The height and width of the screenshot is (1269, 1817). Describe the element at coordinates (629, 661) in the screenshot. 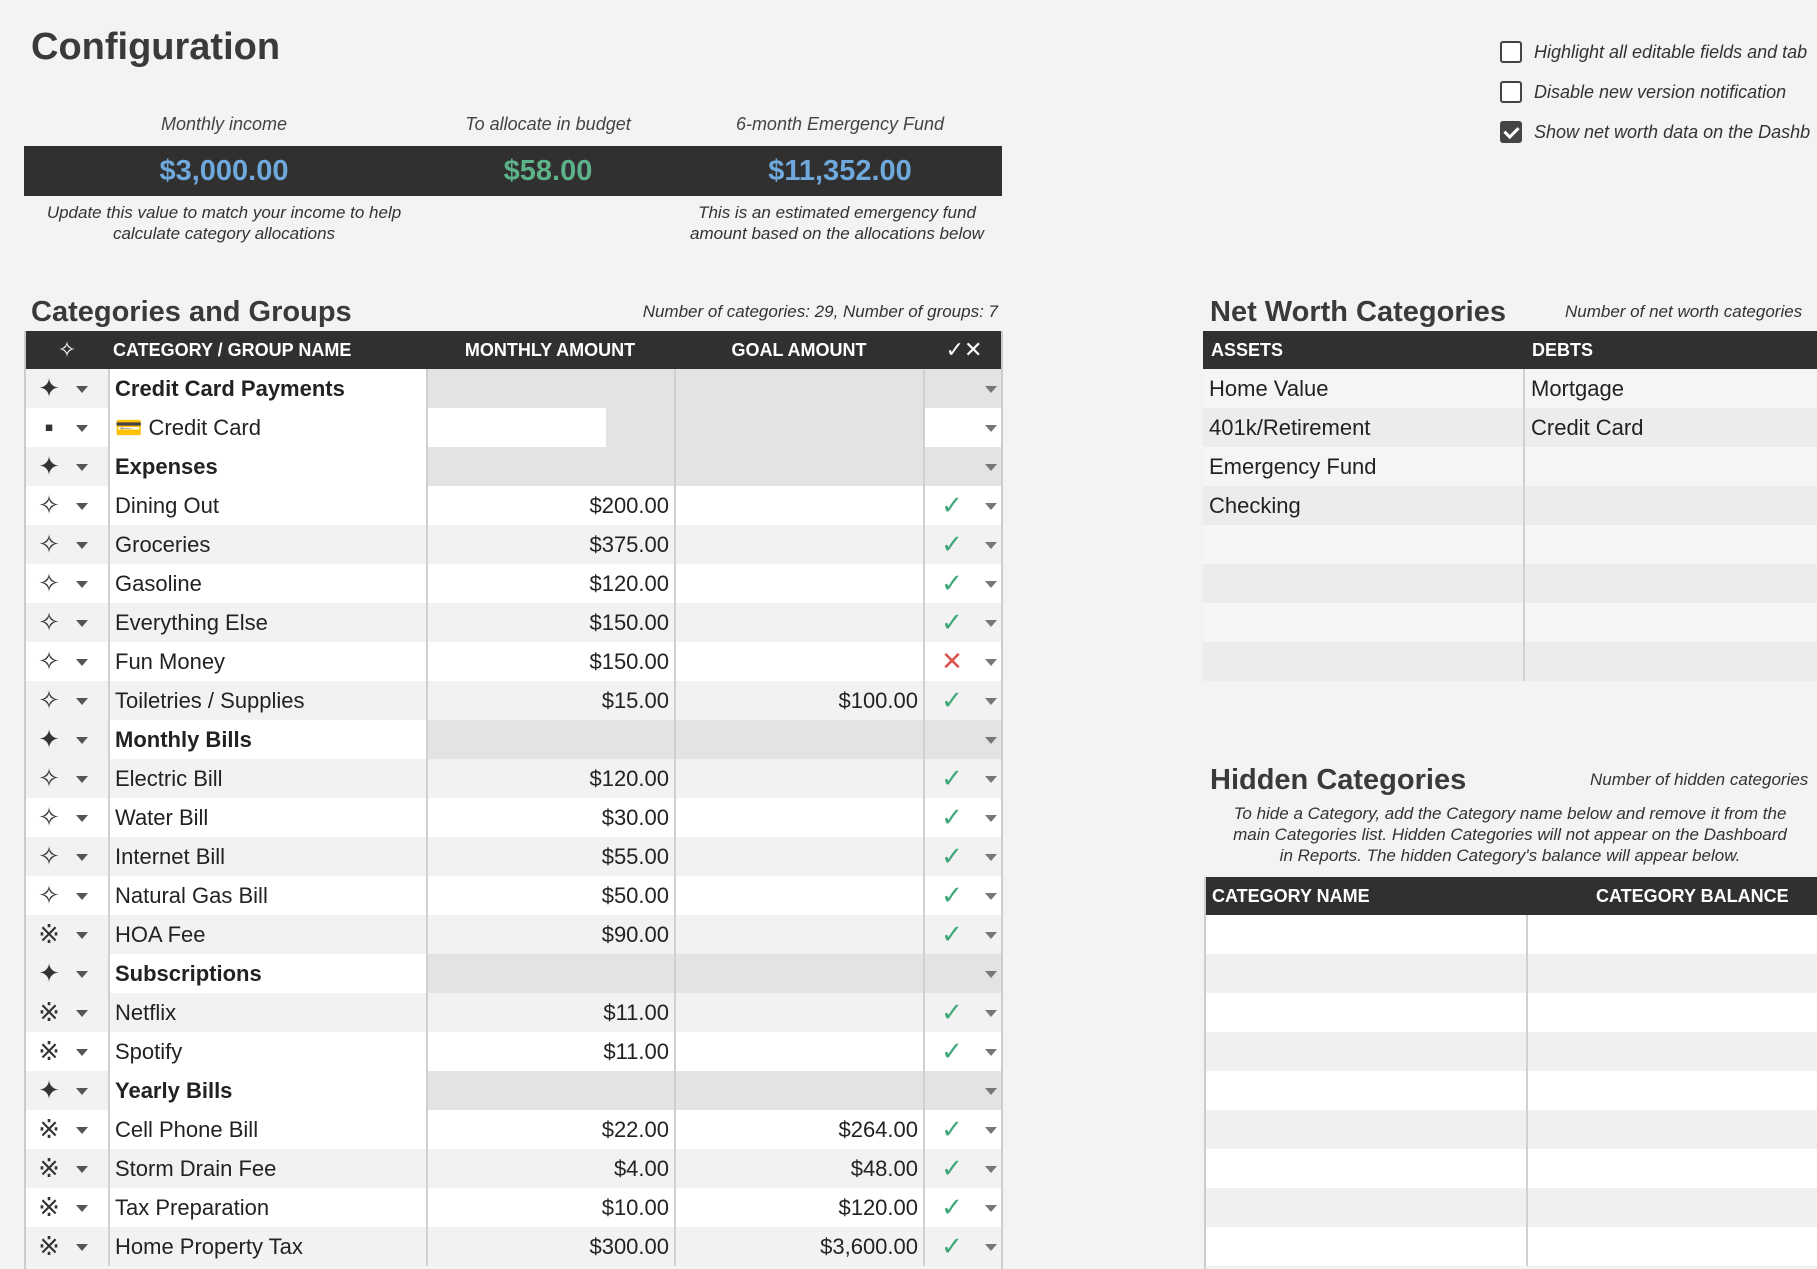

I see `monthly-amount: $150.00` at that location.